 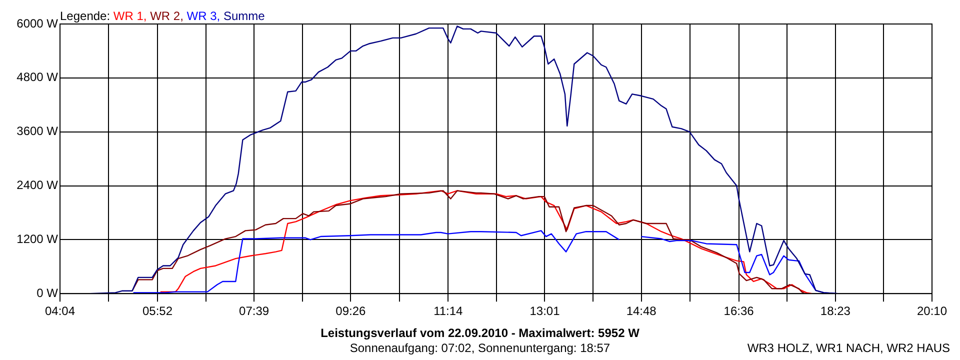 I want to click on text: WR3 HOLZ, WR1 NACH, WR2 HAUS, so click(x=848, y=348).